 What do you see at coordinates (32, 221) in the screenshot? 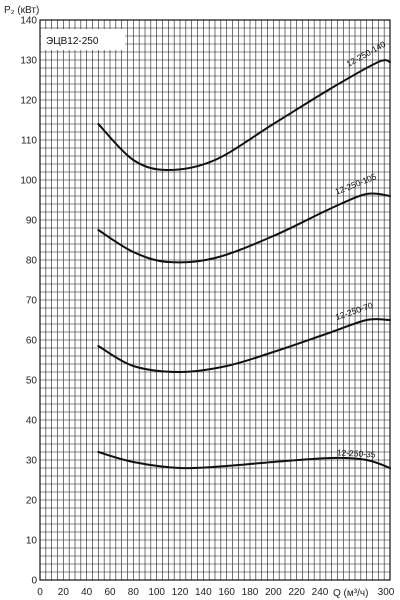
I see `y-tick-label: 90` at bounding box center [32, 221].